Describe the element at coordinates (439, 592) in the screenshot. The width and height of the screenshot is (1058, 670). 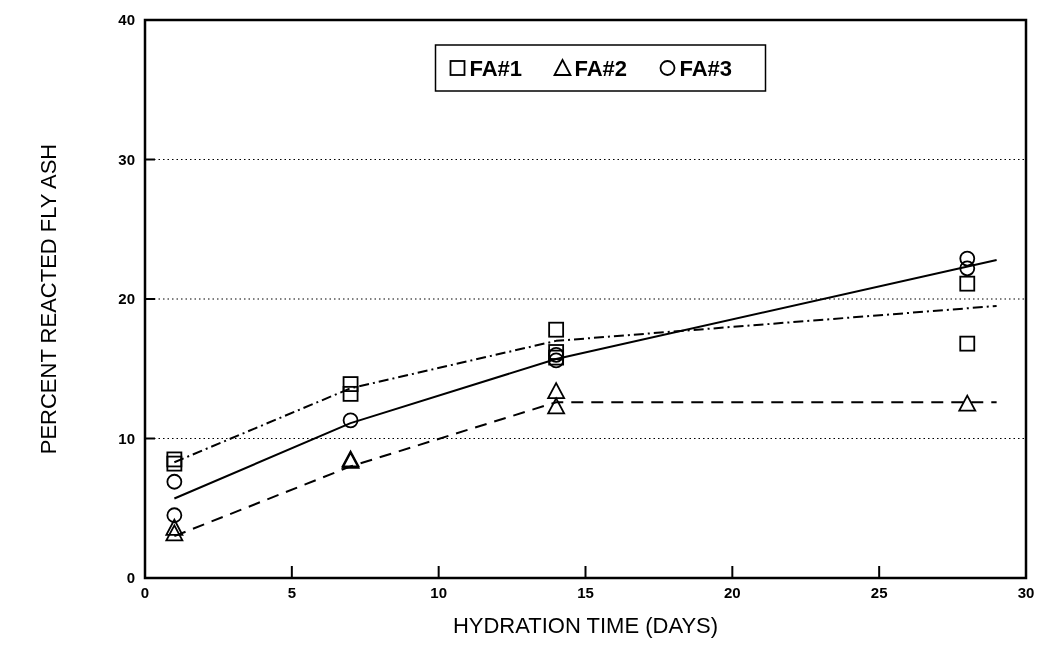
I see `x-tick-label: 10` at that location.